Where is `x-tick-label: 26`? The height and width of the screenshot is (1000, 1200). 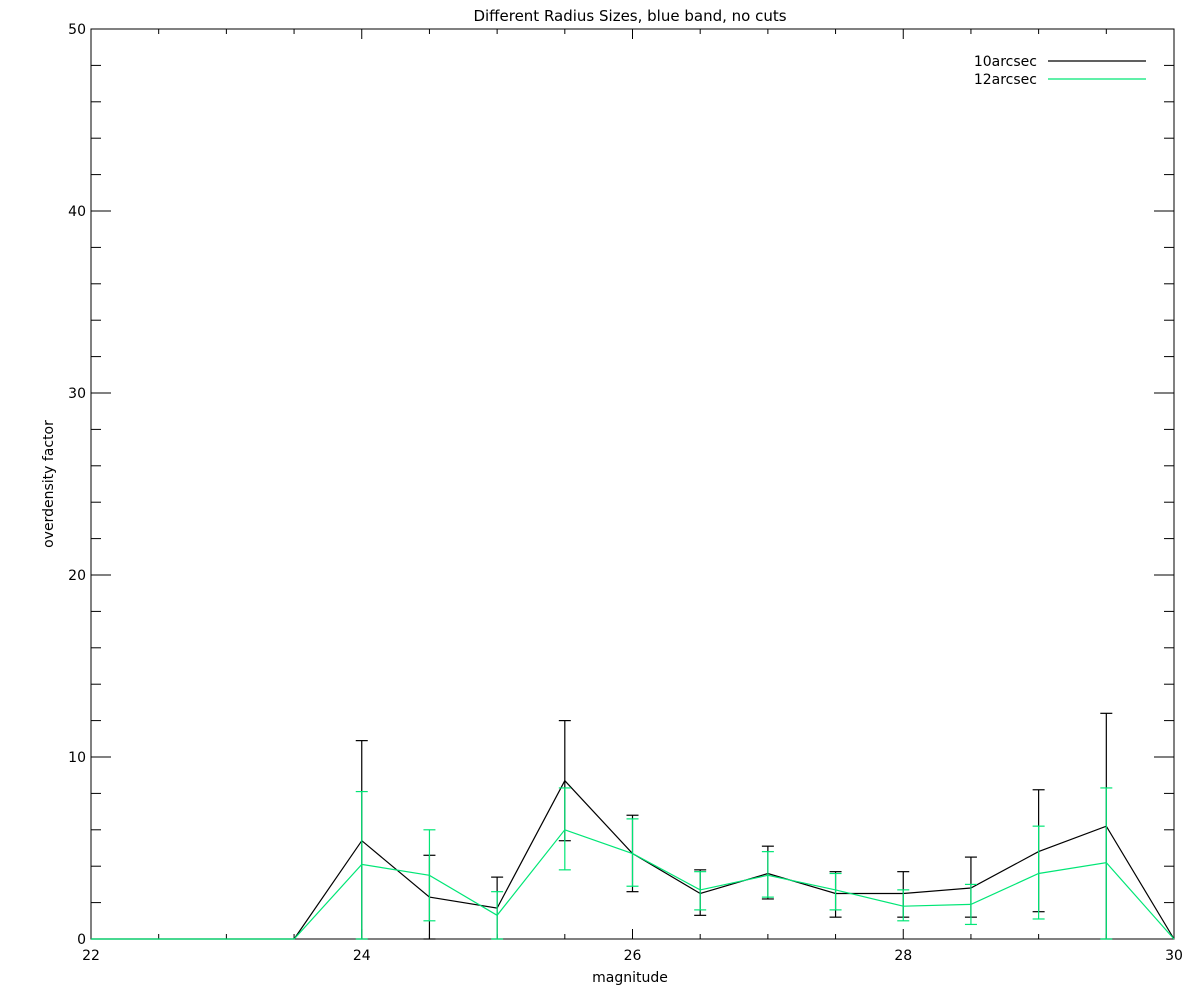
x-tick-label: 26 is located at coordinates (633, 956).